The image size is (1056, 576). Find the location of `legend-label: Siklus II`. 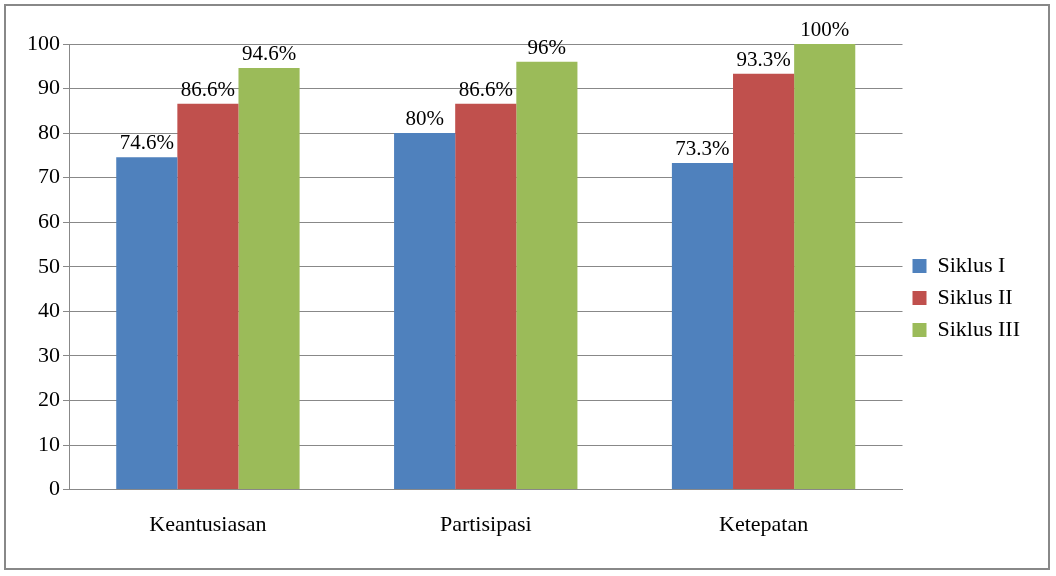

legend-label: Siklus II is located at coordinates (975, 296).